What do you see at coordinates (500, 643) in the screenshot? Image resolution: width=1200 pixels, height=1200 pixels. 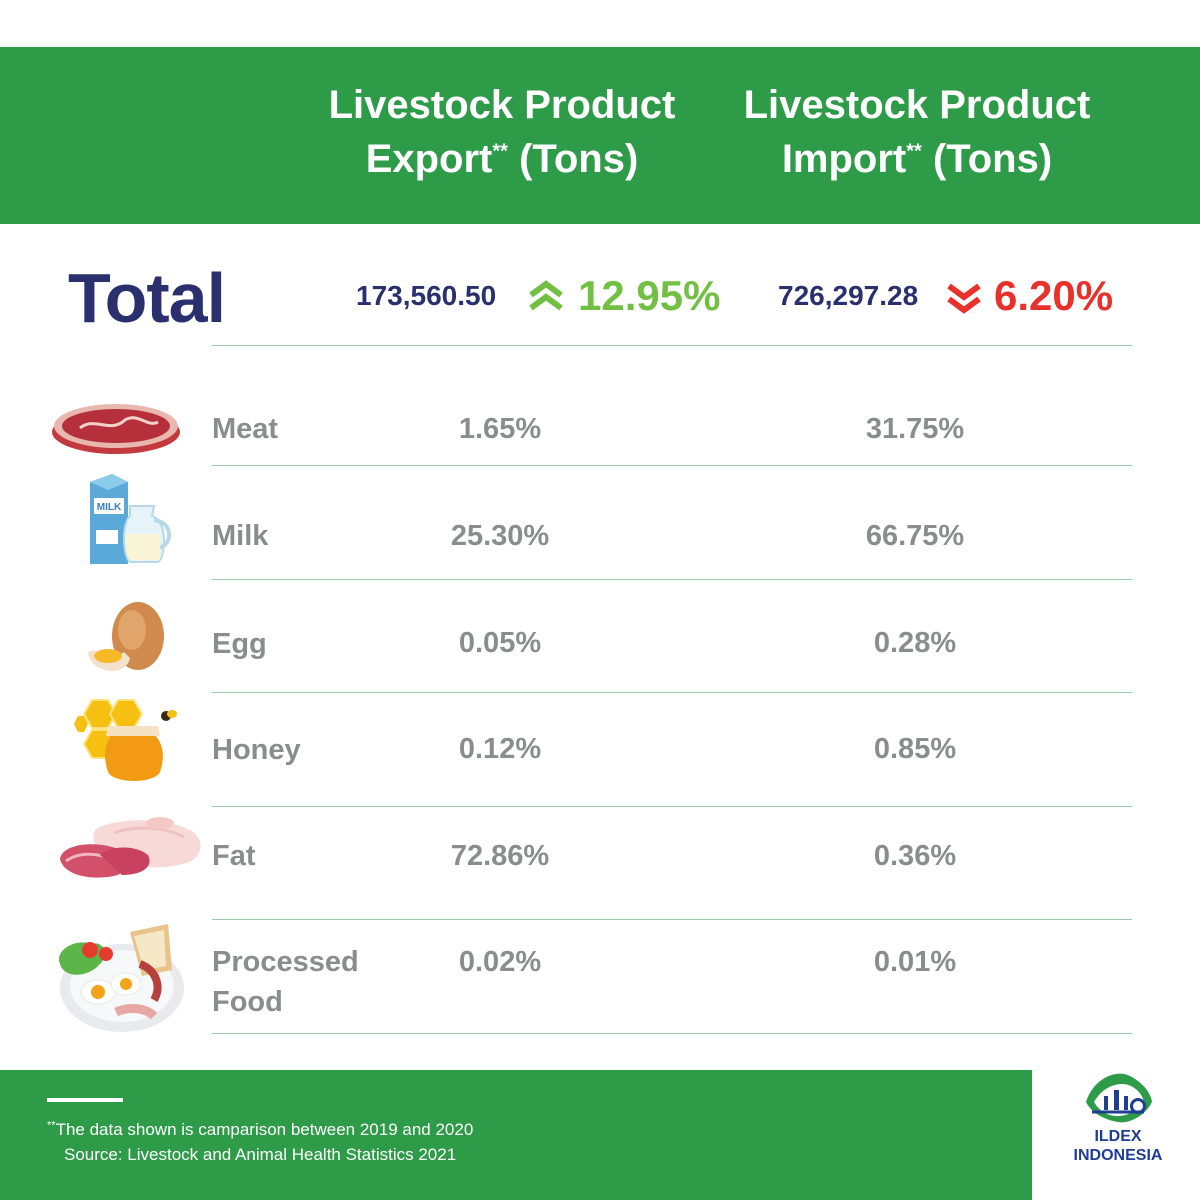 I see `egg-export-share: 0.05%` at bounding box center [500, 643].